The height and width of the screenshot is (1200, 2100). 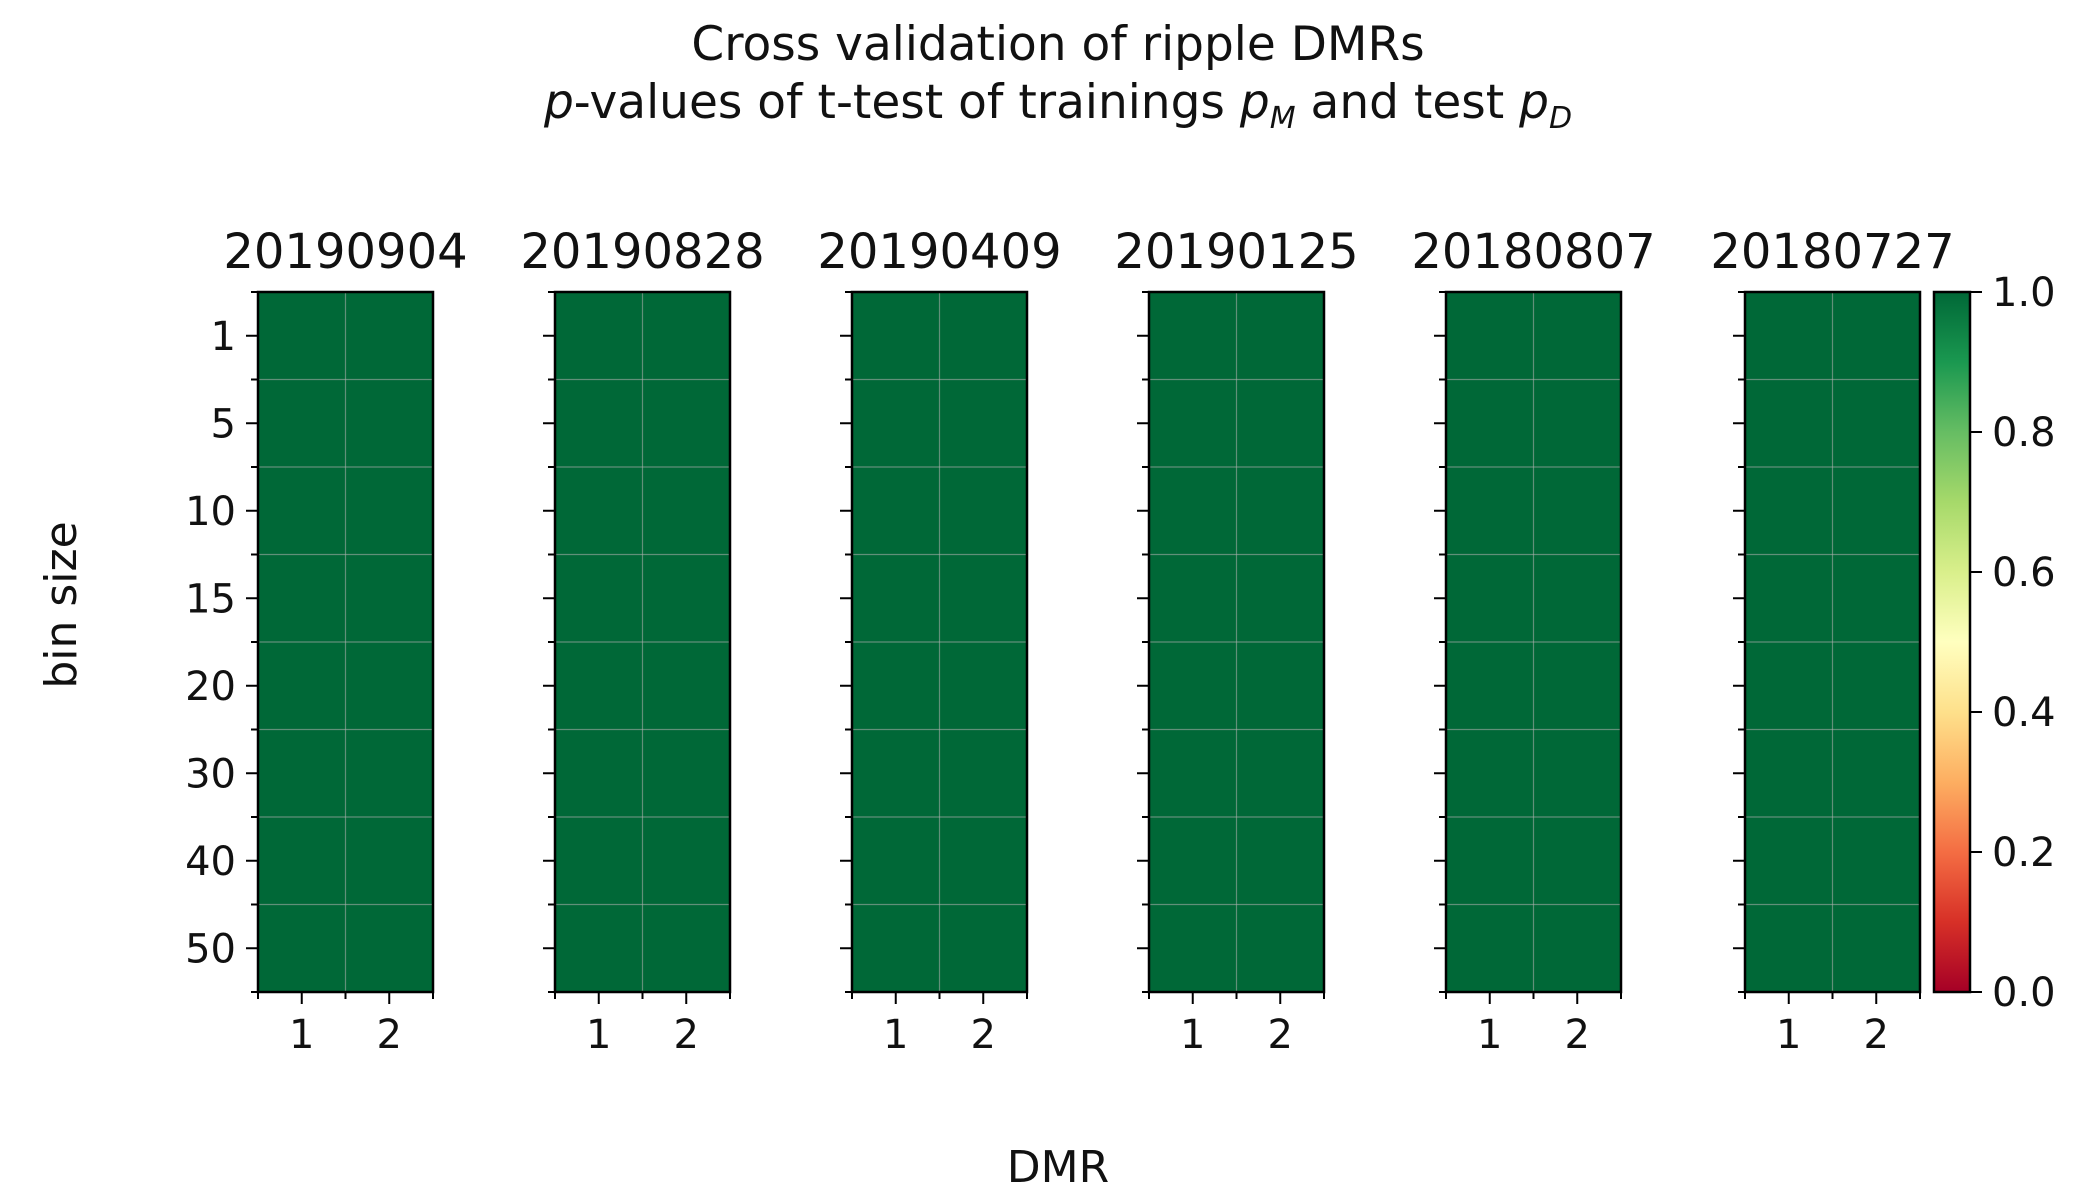 I want to click on subtitle-pm-sub: M, so click(x=1283, y=118).